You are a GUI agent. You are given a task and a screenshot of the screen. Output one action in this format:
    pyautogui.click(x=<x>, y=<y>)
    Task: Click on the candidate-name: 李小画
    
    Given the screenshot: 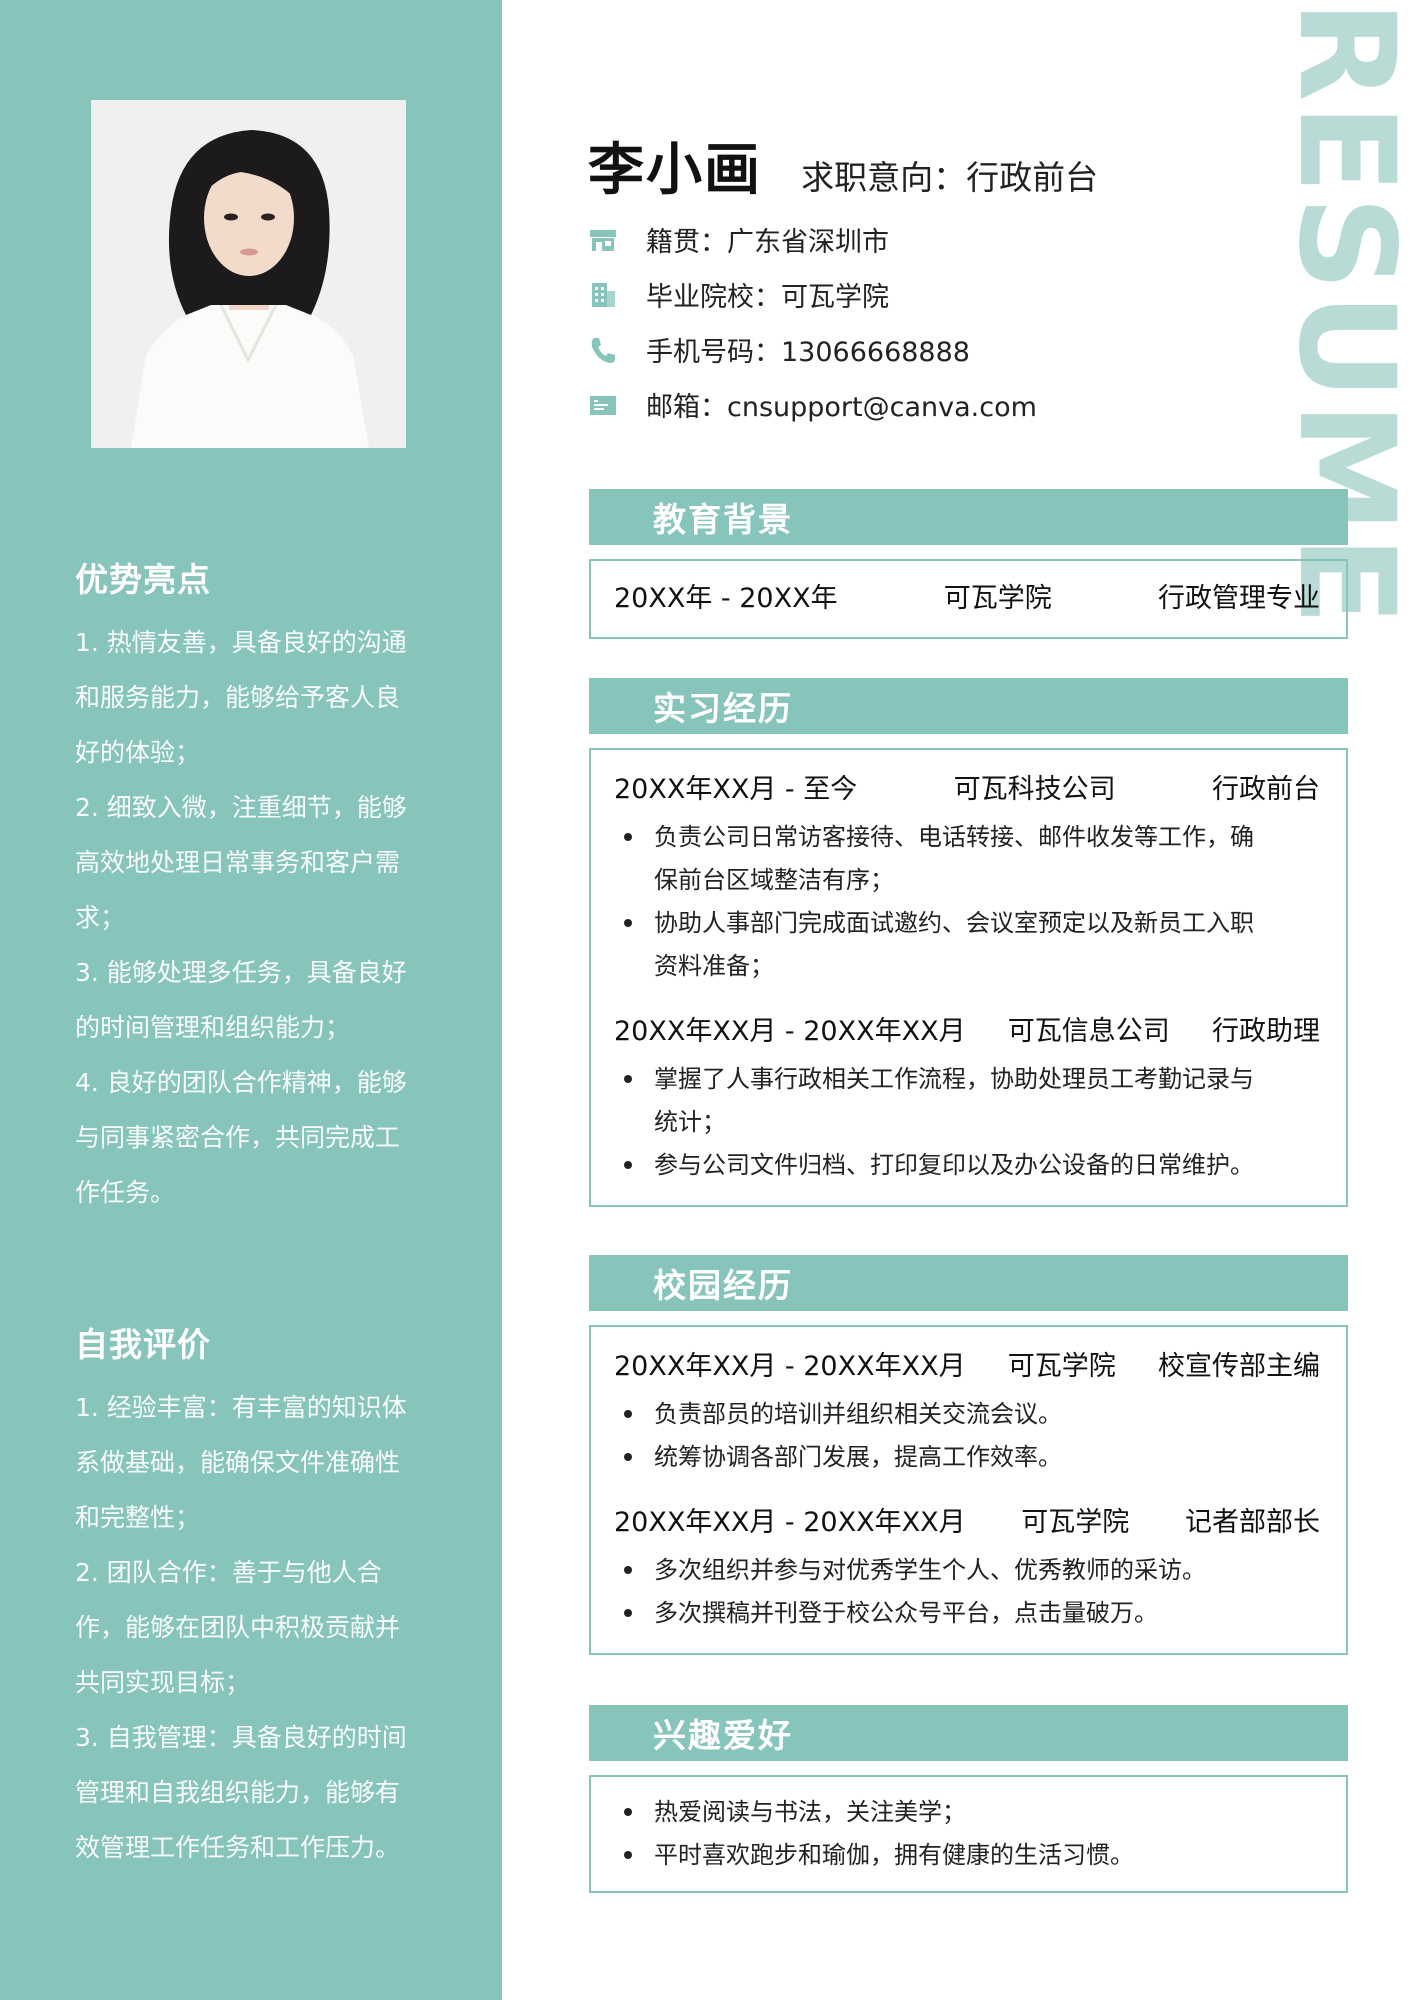 What is the action you would take?
    pyautogui.click(x=675, y=170)
    